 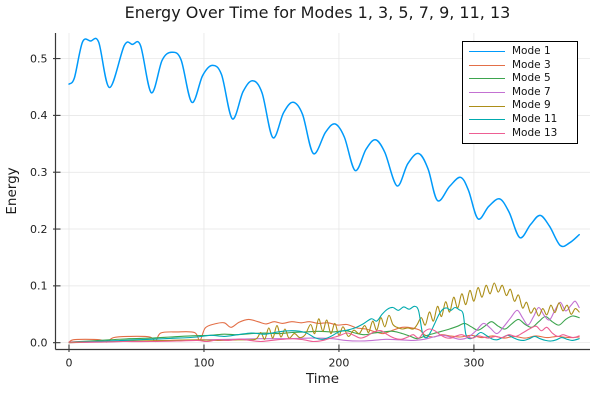 I want to click on x-tick-label: 100, so click(x=203, y=363).